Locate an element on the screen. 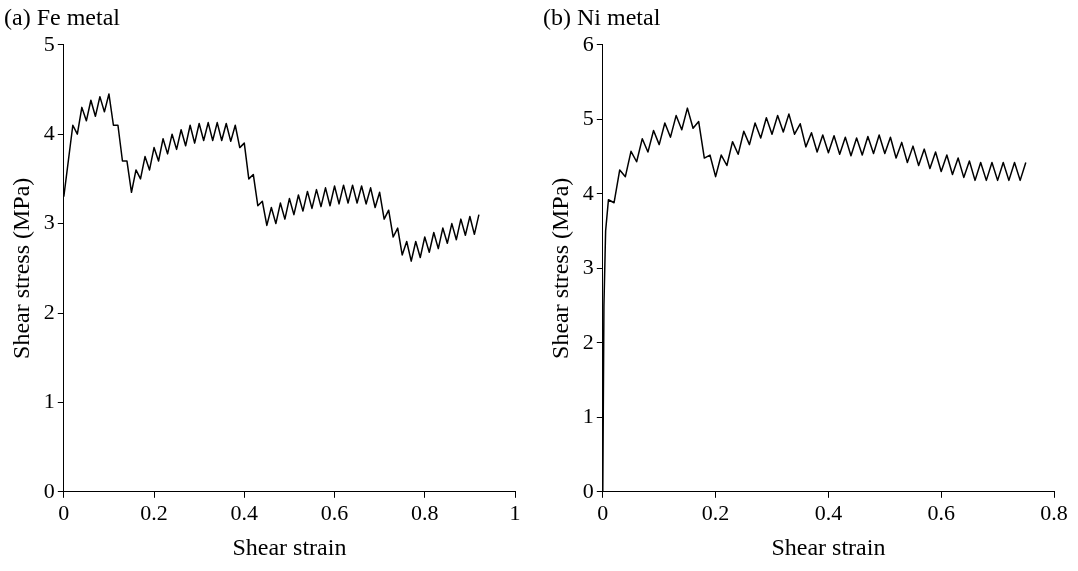 This screenshot has width=1078, height=571. chart-title: (b) Ni metal is located at coordinates (602, 16).